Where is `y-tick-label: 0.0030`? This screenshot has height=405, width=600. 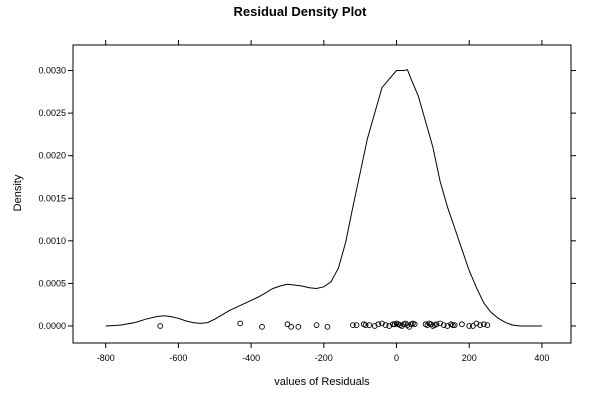 y-tick-label: 0.0030 is located at coordinates (52, 71).